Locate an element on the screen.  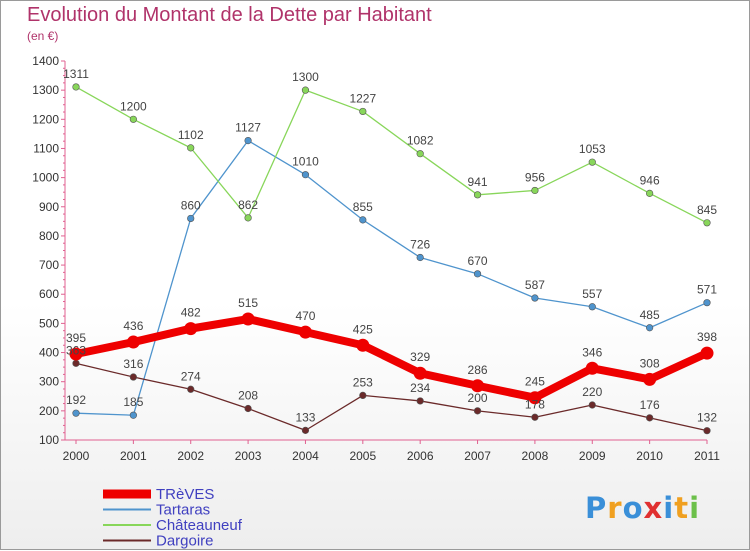
y-tick-label: 1200 is located at coordinates (45, 119).